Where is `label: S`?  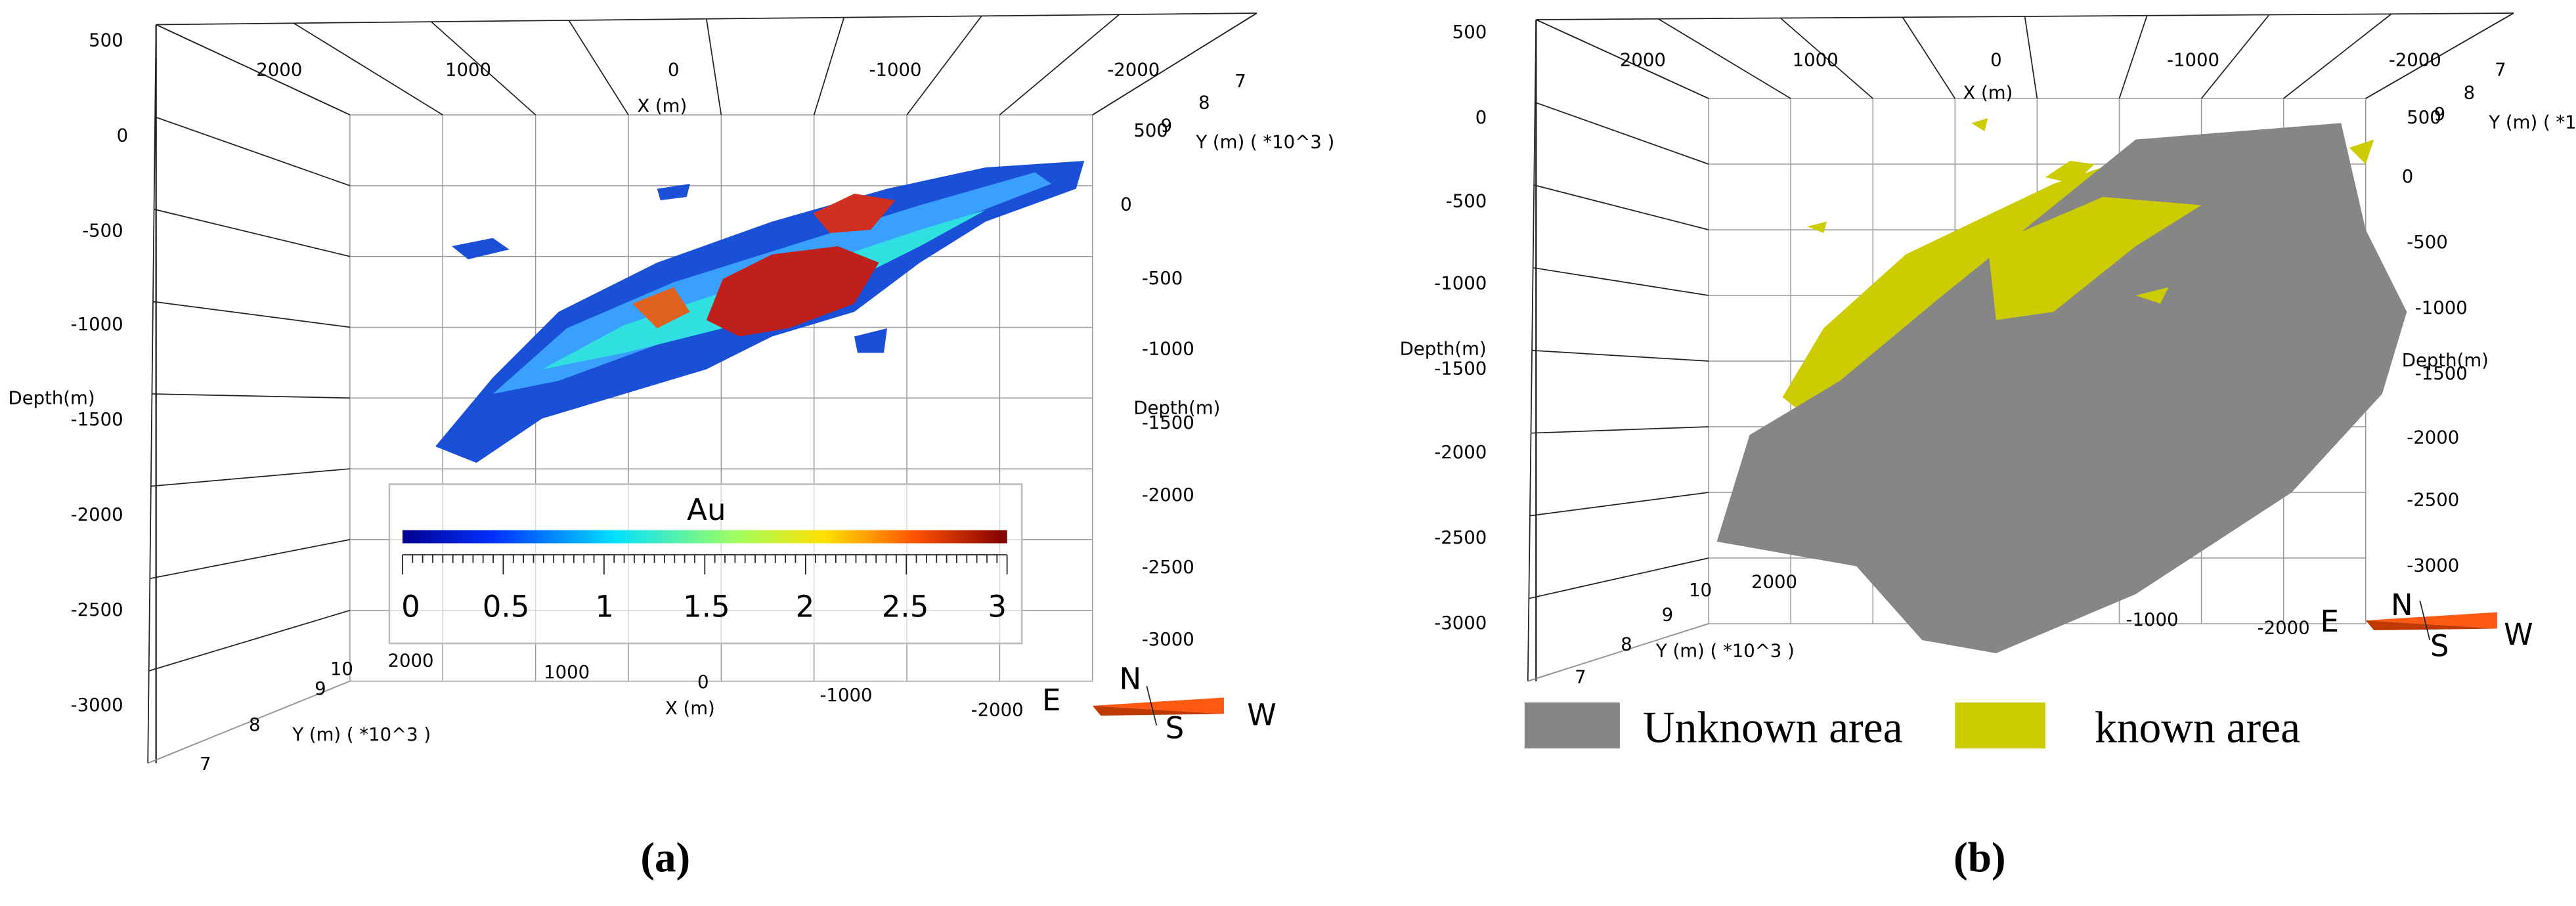 label: S is located at coordinates (2439, 646).